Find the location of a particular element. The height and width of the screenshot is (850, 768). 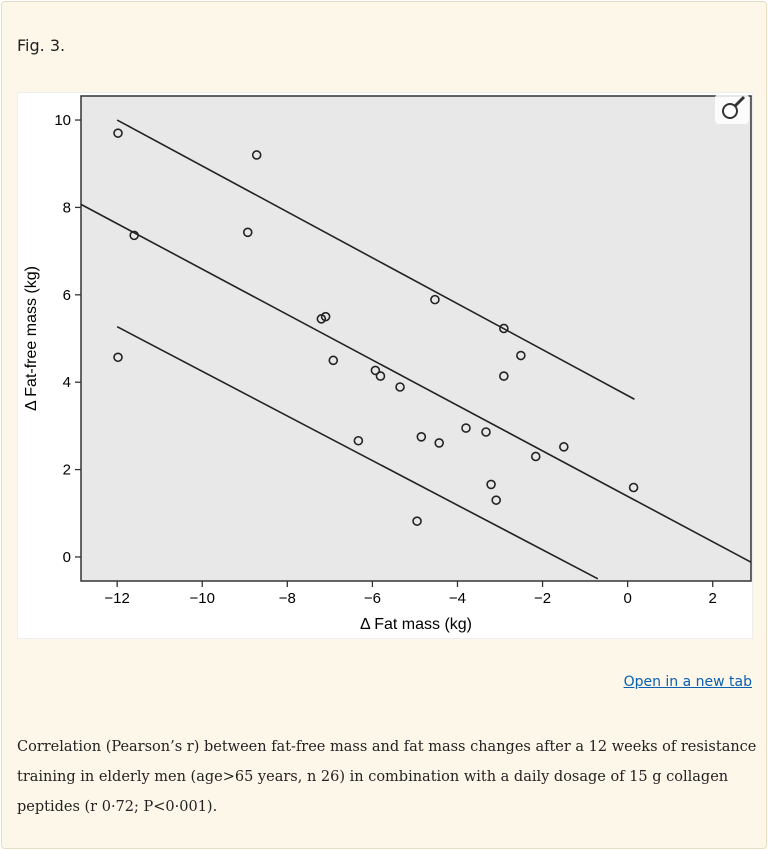

x-tick-label: −2 is located at coordinates (542, 598).